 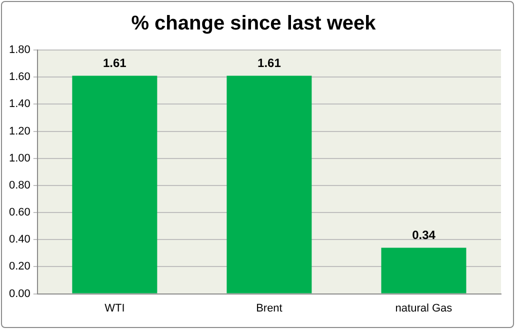 What do you see at coordinates (114, 308) in the screenshot?
I see `x-tick-label: WTI` at bounding box center [114, 308].